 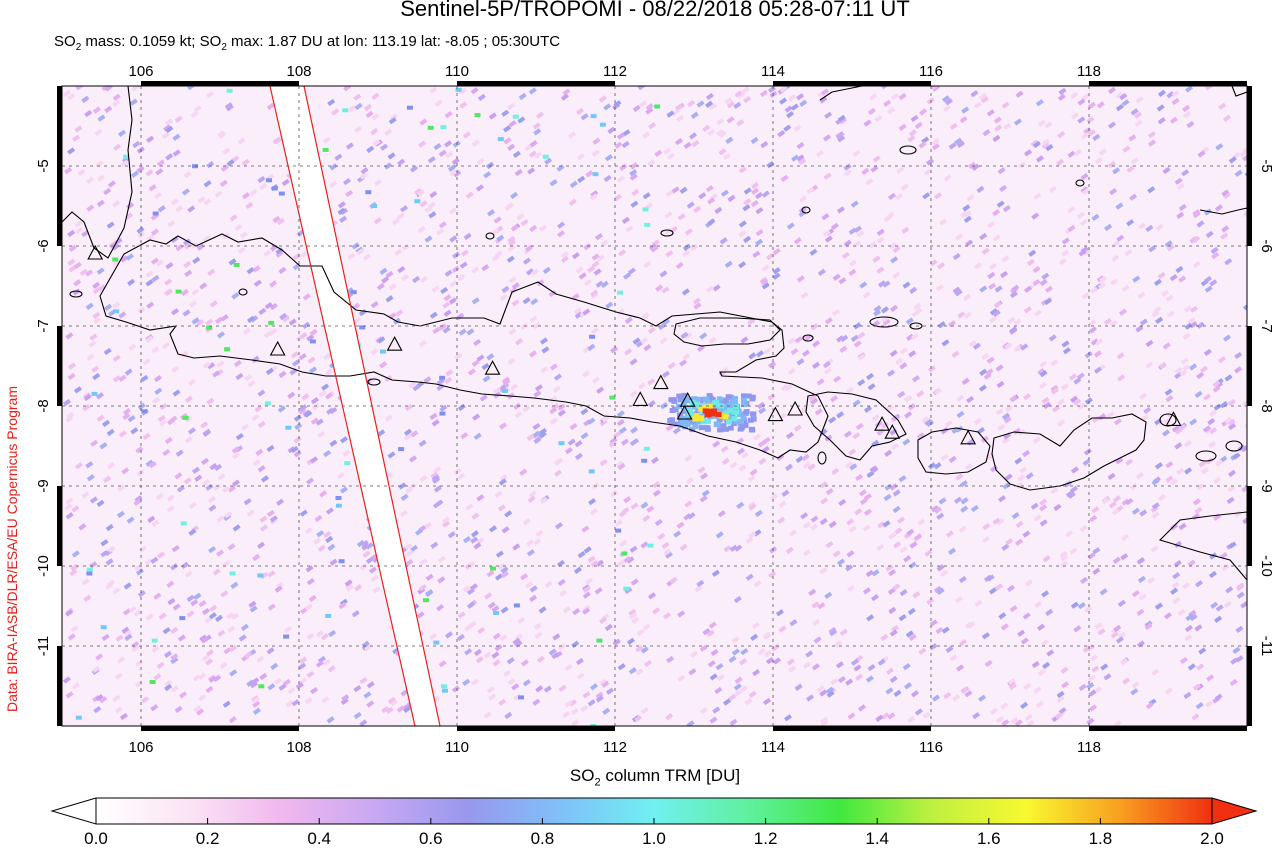 I want to click on triangle-icon, so click(x=394, y=343).